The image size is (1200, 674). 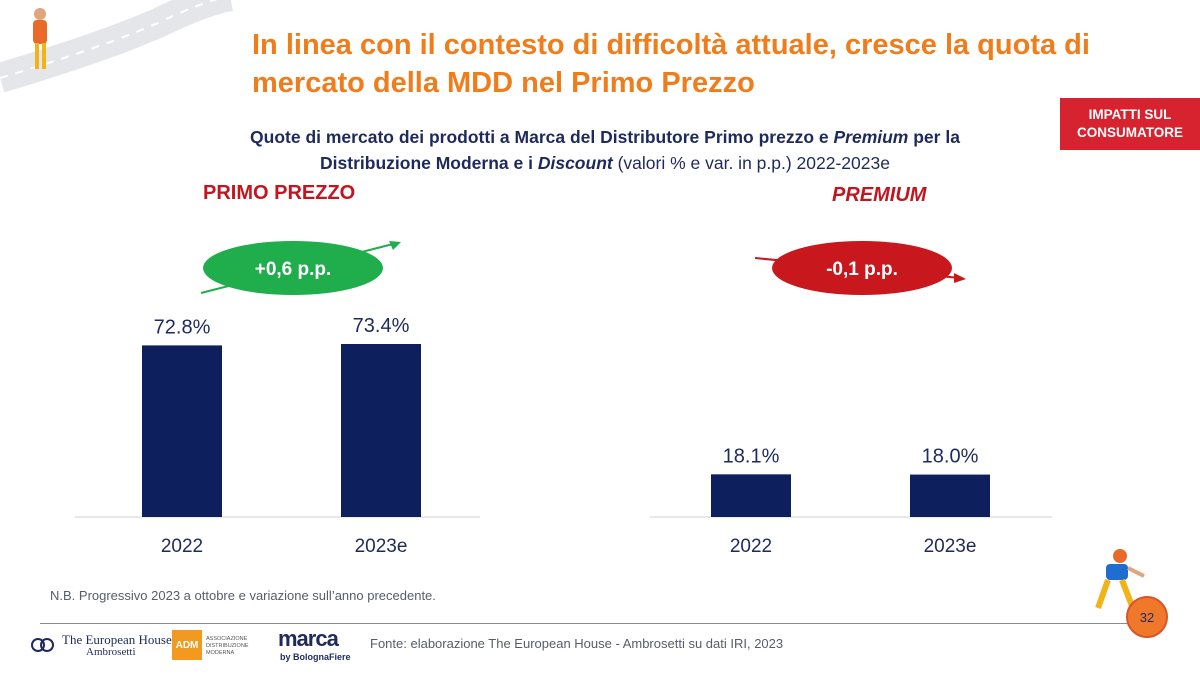 What do you see at coordinates (871, 137) in the screenshot?
I see `subtitle-part-2: Premium` at bounding box center [871, 137].